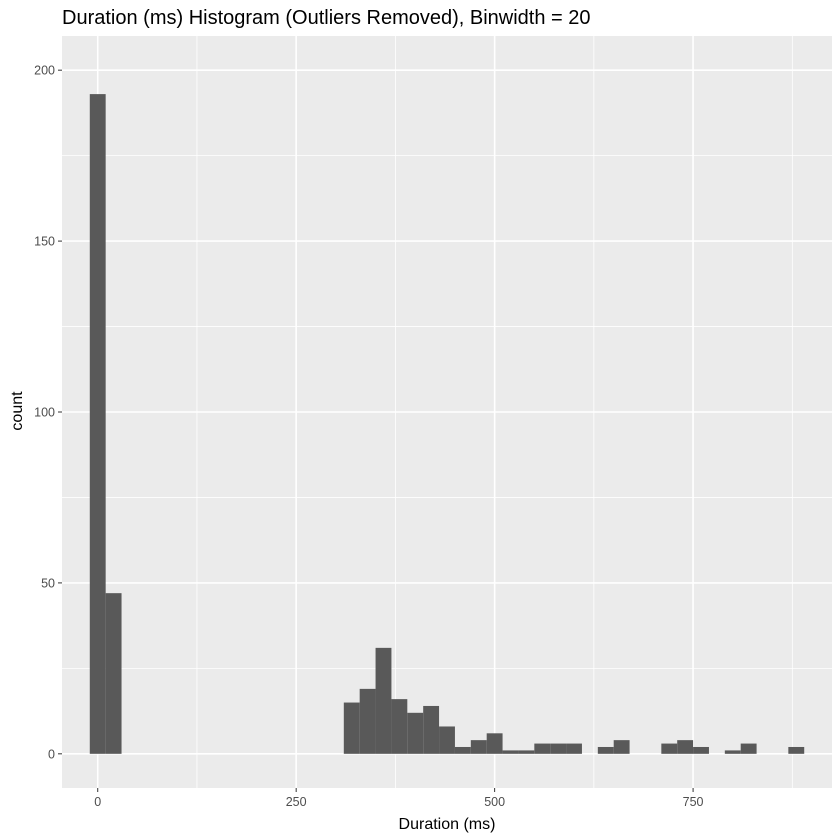 This screenshot has width=840, height=840. I want to click on y-tick-label: 200, so click(44, 71).